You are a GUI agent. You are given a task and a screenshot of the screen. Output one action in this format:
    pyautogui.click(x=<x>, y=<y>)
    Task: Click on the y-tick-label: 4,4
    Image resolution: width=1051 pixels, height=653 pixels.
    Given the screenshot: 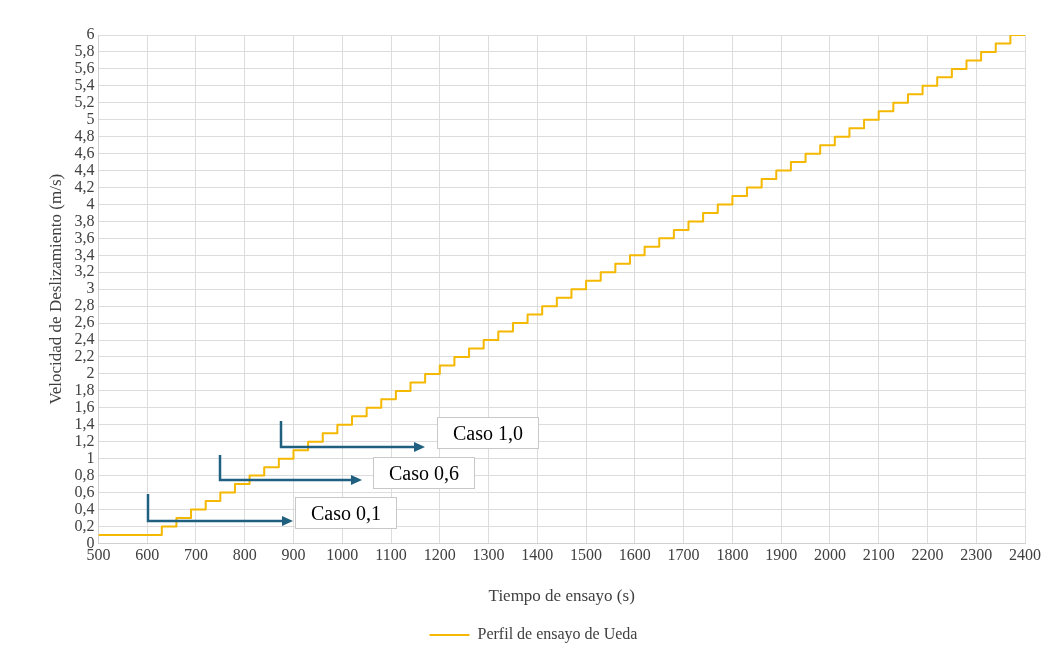 What is the action you would take?
    pyautogui.click(x=84, y=169)
    